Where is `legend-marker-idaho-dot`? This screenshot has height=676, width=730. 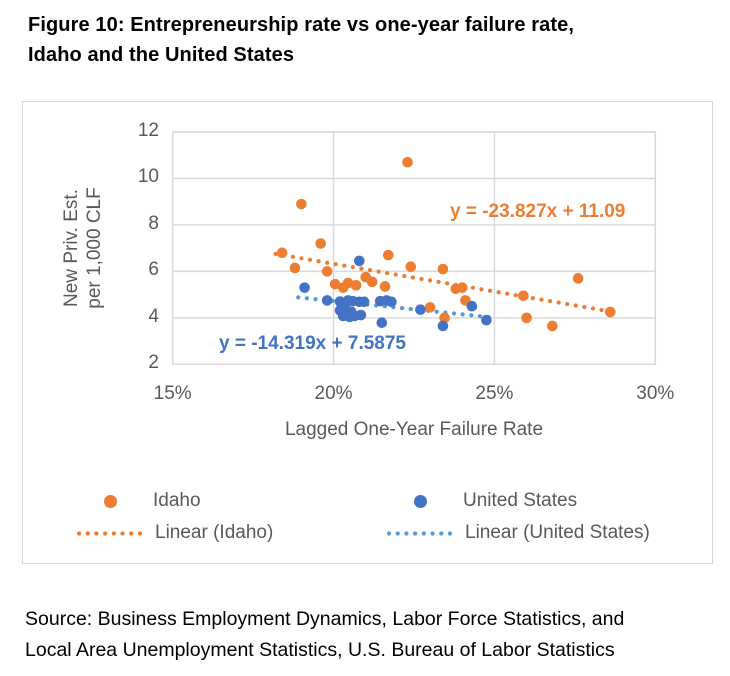 legend-marker-idaho-dot is located at coordinates (110, 501).